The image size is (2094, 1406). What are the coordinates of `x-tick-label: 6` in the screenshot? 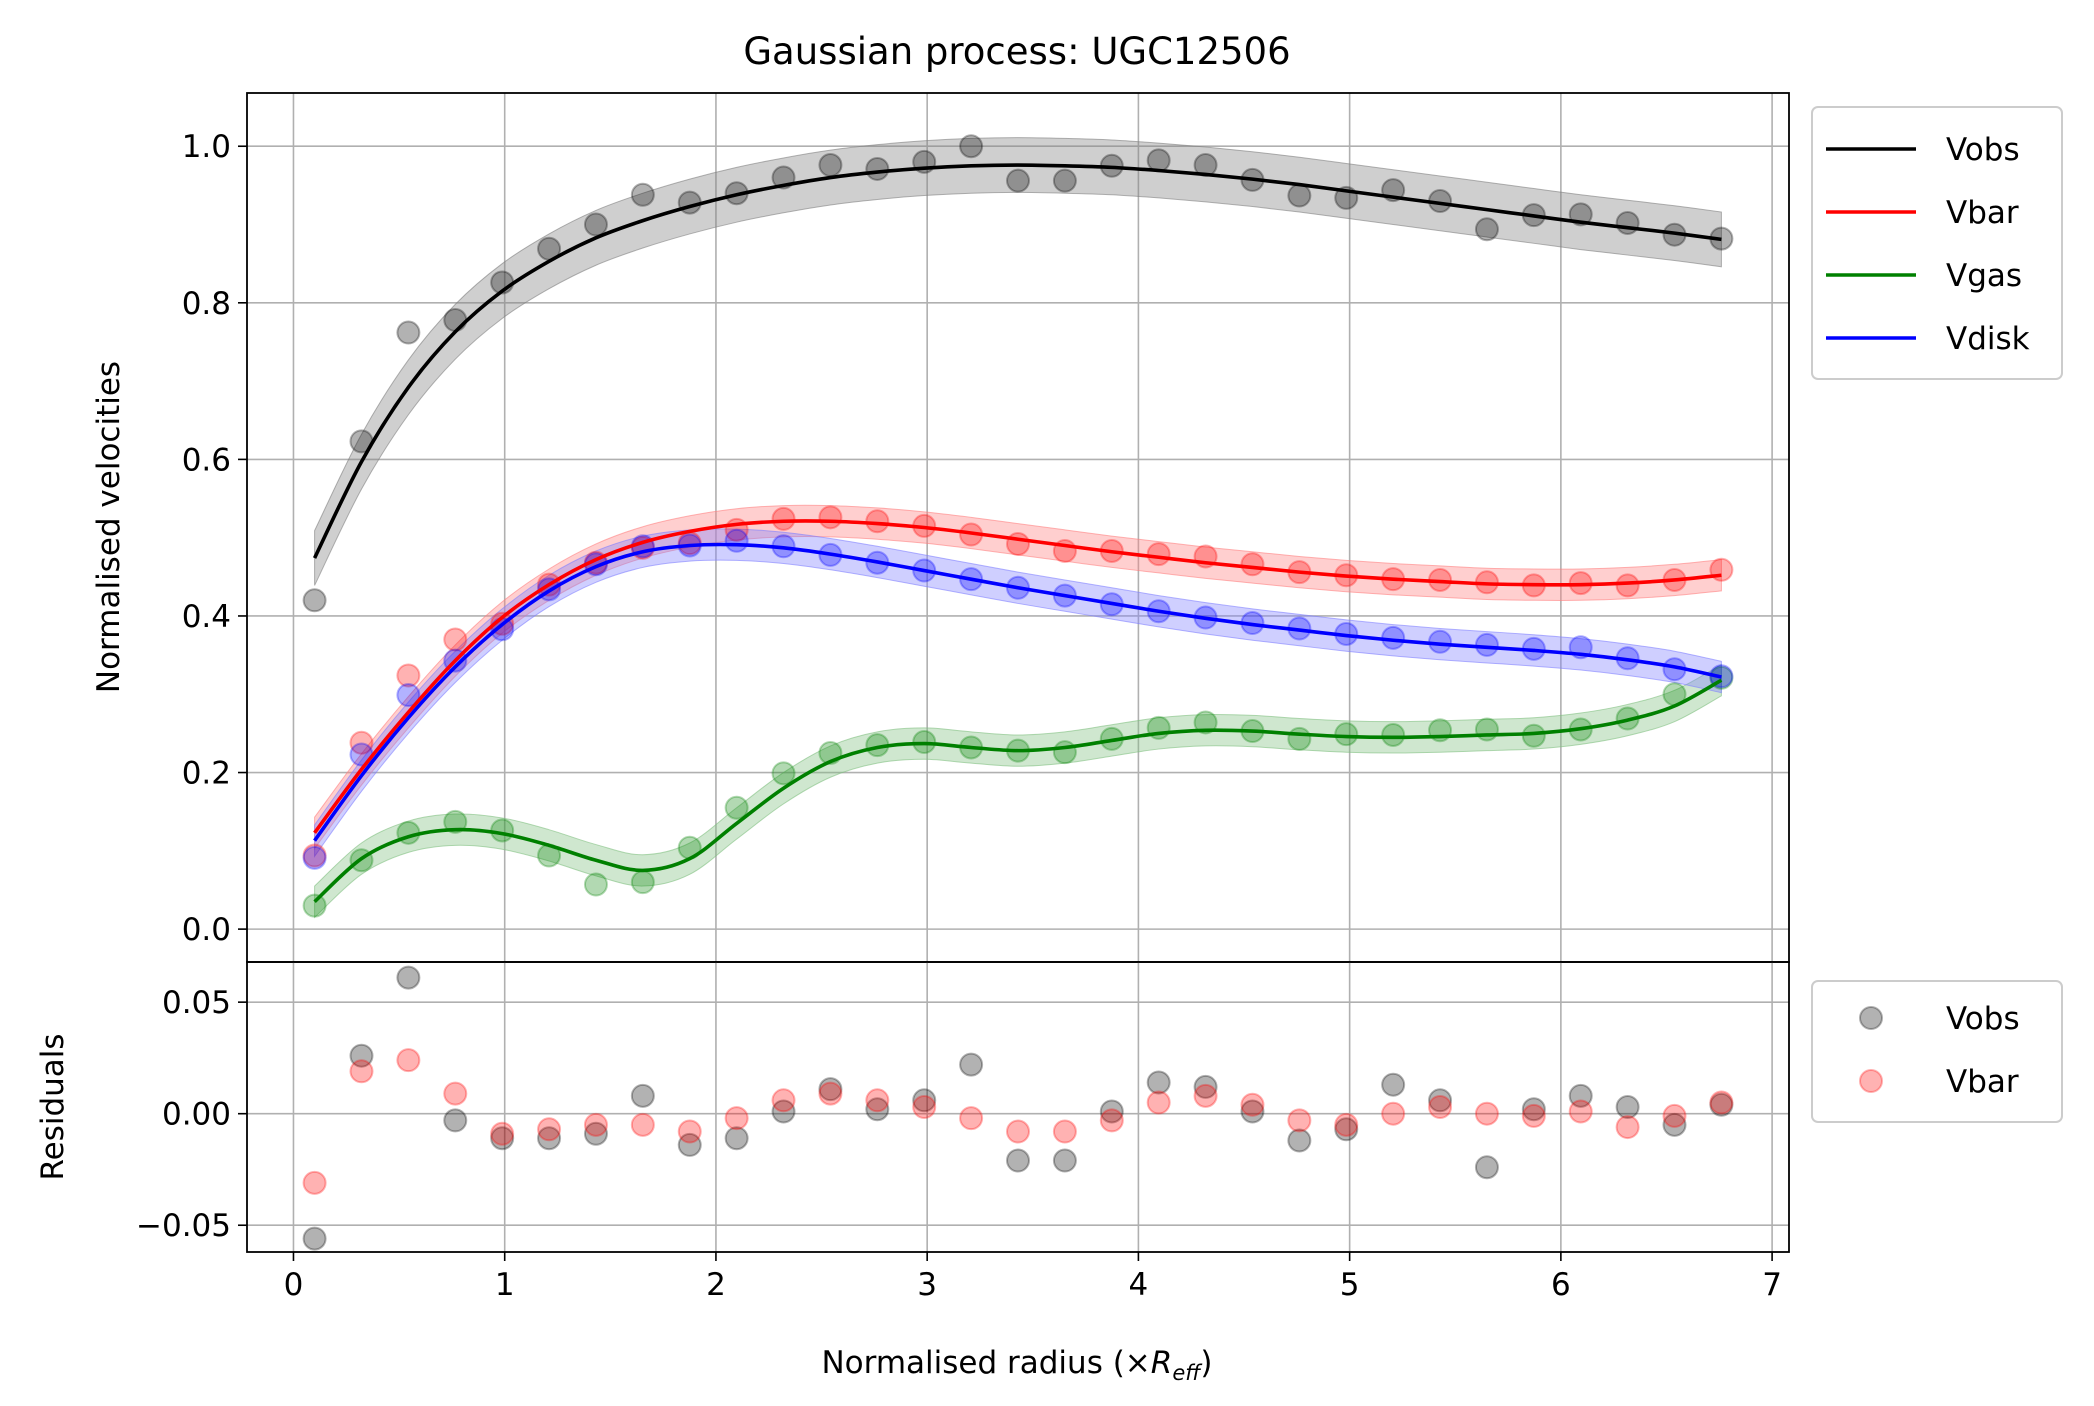 It's located at (1561, 1285).